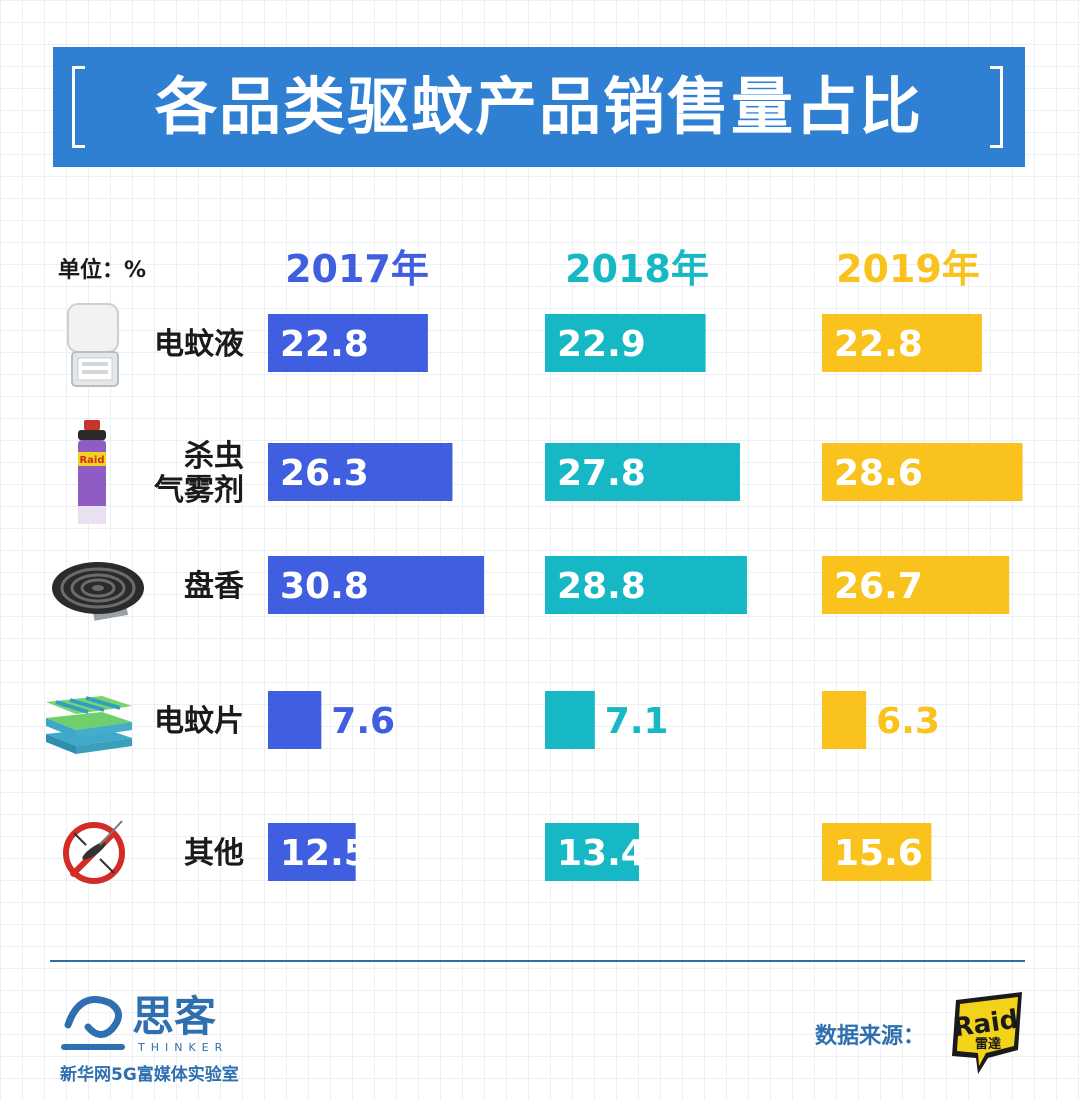 Image resolution: width=1080 pixels, height=1100 pixels. Describe the element at coordinates (357, 269) in the screenshot. I see `year-header-2017: 2017年` at that location.